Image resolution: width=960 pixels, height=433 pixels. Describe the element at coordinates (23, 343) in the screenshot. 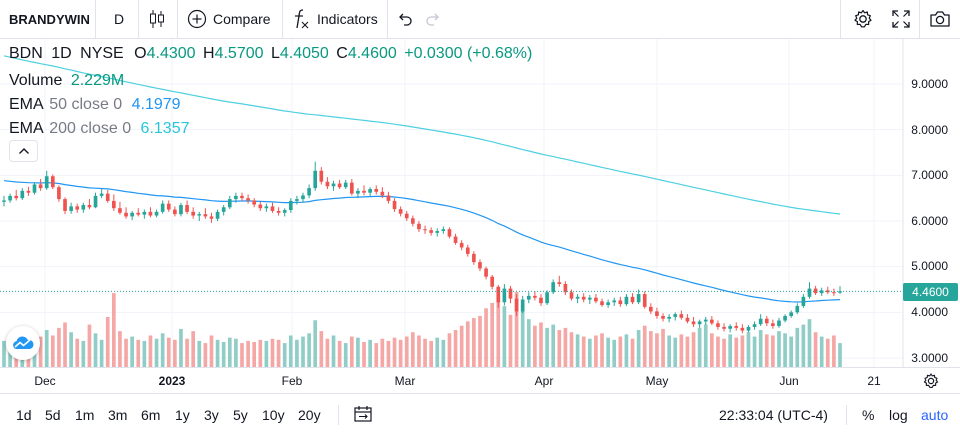

I see `tradingview-logo` at that location.